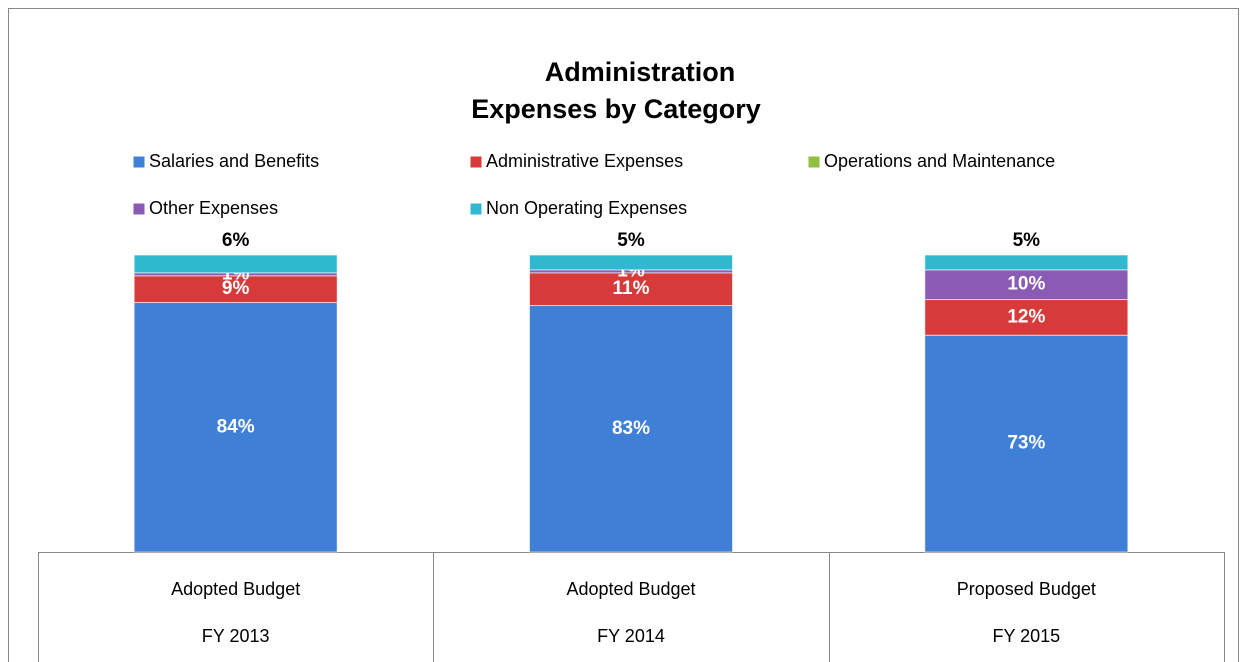 This screenshot has height=662, width=1247. What do you see at coordinates (640, 72) in the screenshot?
I see `chart-title: Administration` at bounding box center [640, 72].